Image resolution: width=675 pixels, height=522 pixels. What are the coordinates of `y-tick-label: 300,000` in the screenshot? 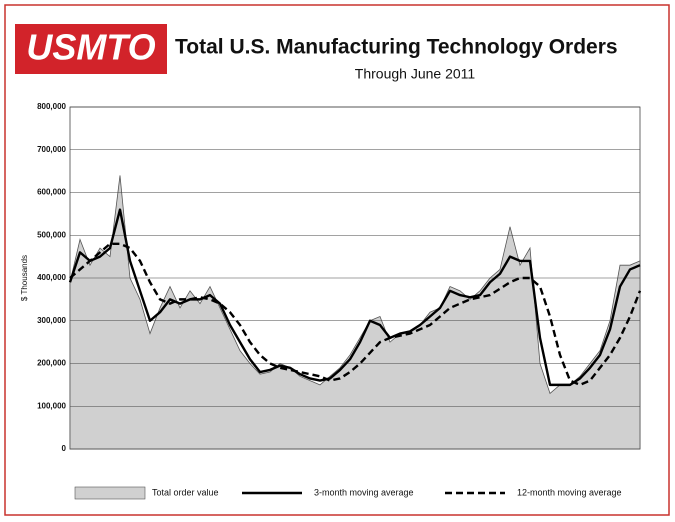 It's located at (51, 320).